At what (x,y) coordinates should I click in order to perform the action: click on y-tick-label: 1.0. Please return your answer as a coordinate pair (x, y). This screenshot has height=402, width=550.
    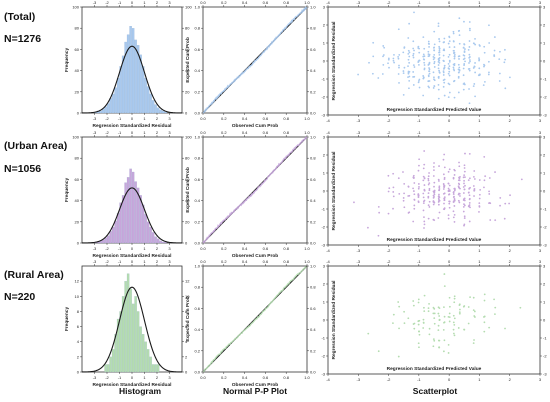
    Looking at the image, I should click on (197, 137).